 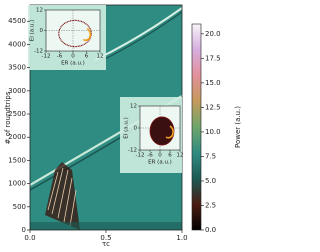 I want to click on colorbar-label: Power (a.u.), so click(x=238, y=127).